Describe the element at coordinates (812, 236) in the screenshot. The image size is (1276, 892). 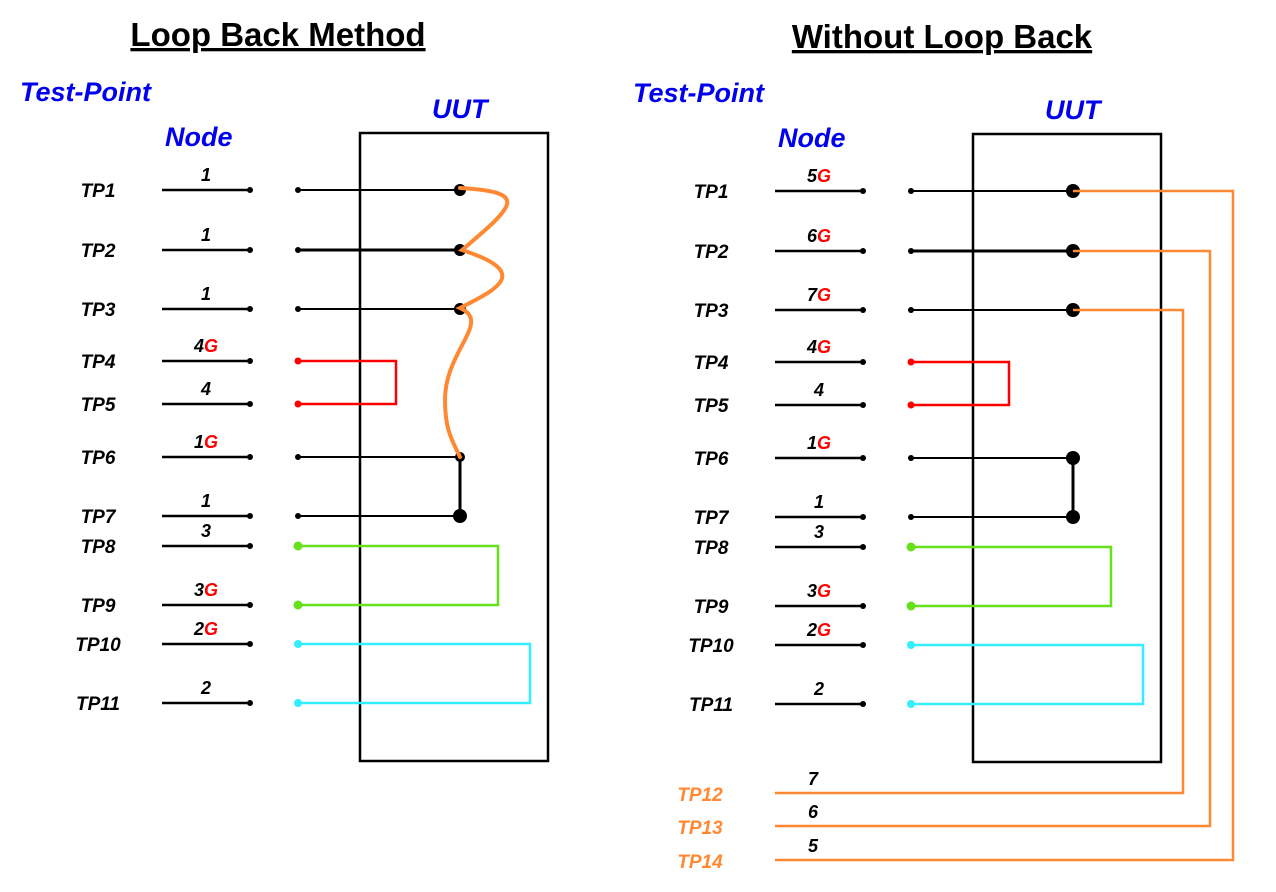
I see `node-number: 6` at that location.